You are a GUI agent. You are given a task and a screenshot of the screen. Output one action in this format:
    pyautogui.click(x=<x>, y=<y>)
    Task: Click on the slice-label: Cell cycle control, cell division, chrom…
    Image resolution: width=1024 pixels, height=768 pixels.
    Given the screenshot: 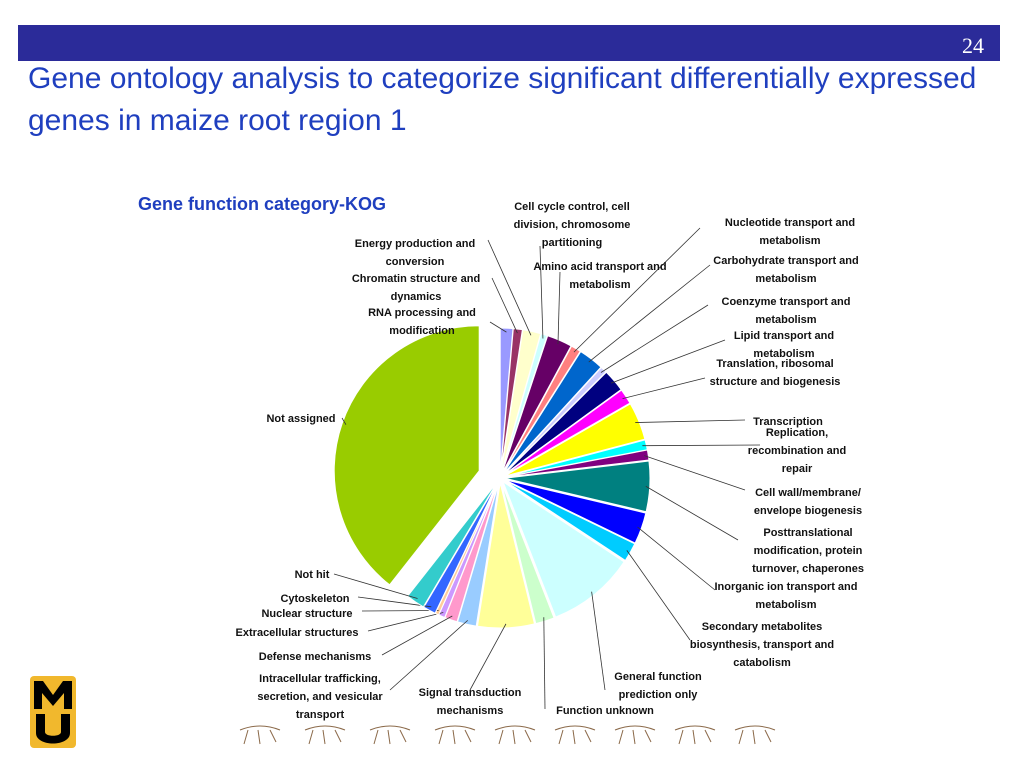 What is the action you would take?
    pyautogui.click(x=572, y=225)
    